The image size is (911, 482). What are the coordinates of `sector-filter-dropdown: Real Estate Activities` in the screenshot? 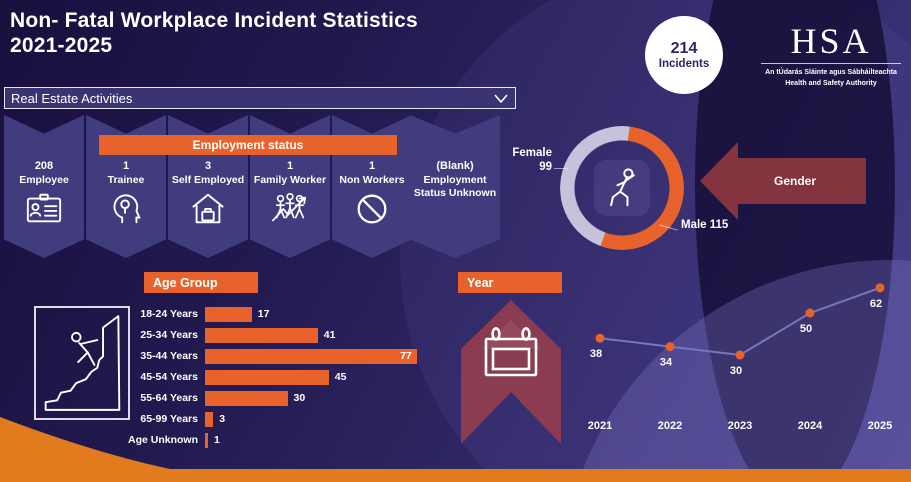 It's located at (260, 98).